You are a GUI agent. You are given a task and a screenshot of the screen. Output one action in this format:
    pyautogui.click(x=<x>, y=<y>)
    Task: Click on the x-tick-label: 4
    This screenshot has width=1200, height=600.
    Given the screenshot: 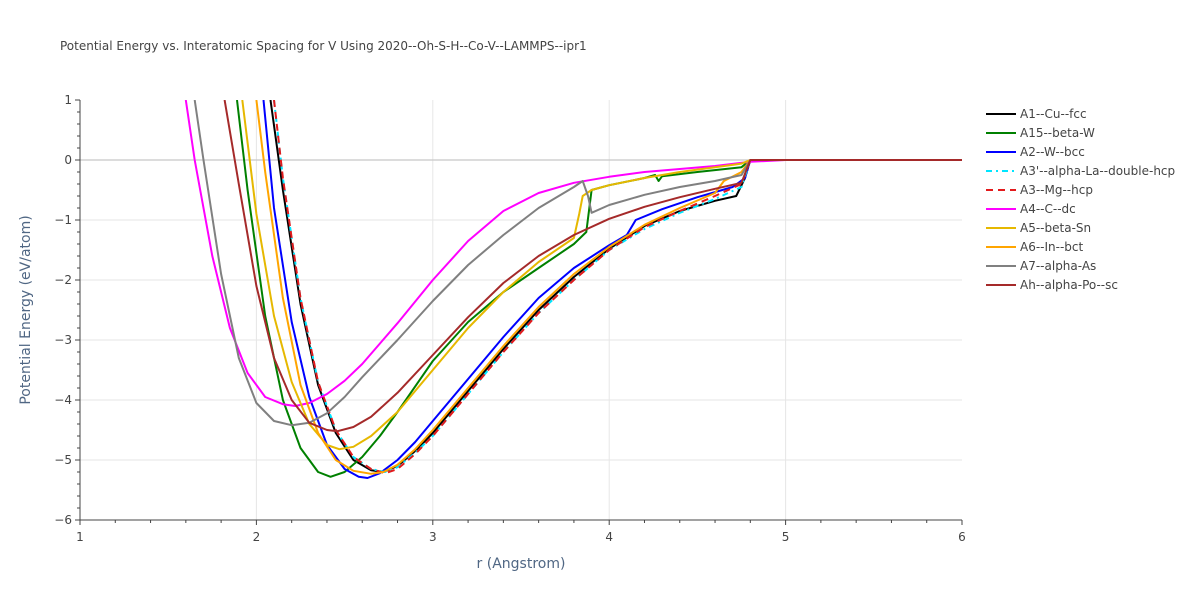 What is the action you would take?
    pyautogui.click(x=609, y=537)
    